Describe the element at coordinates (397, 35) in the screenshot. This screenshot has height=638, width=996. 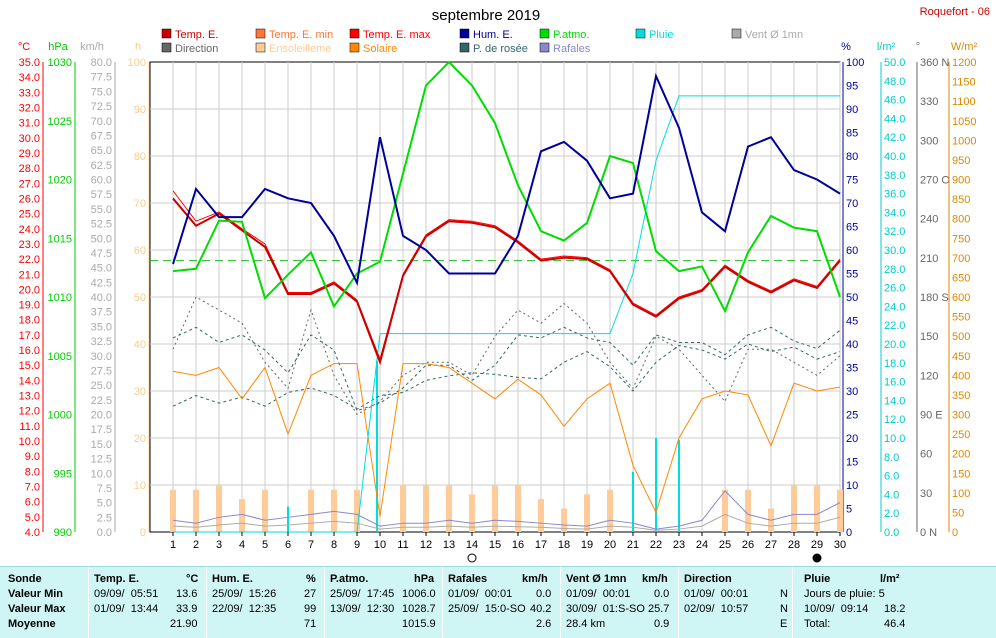
I see `legend-label: Temp. E. max` at that location.